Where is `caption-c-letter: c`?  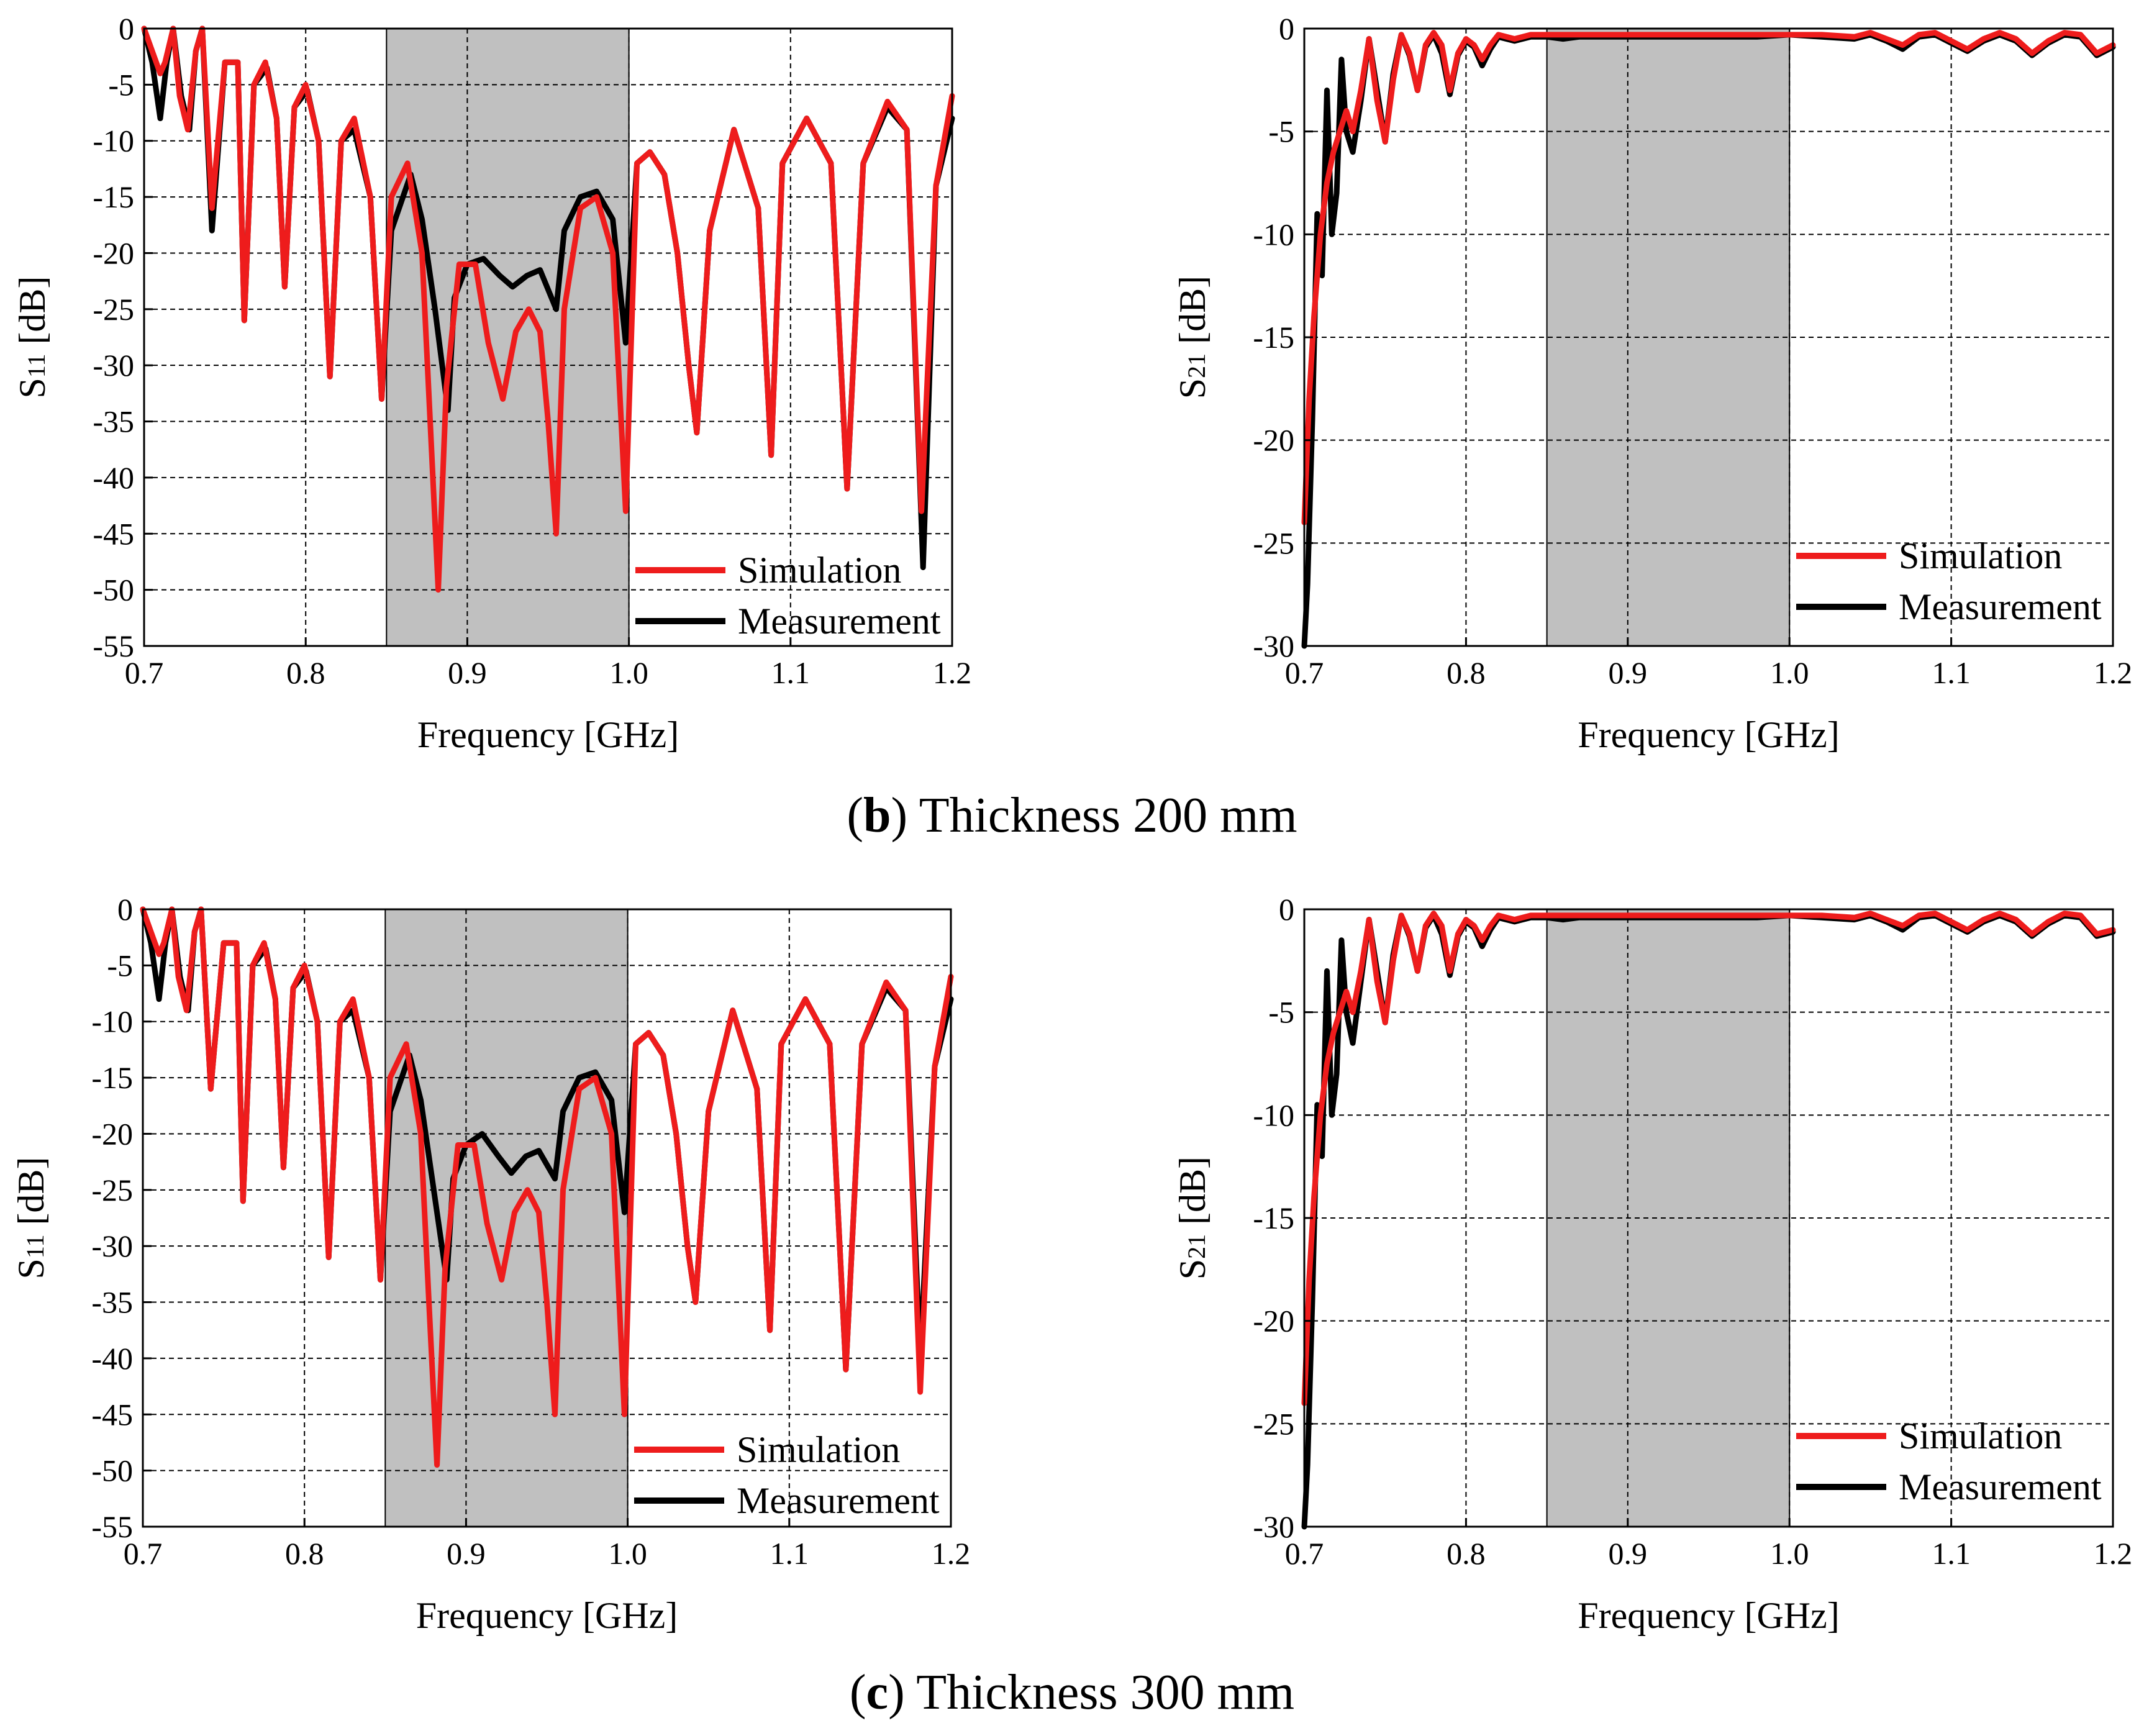 caption-c-letter: c is located at coordinates (877, 1692).